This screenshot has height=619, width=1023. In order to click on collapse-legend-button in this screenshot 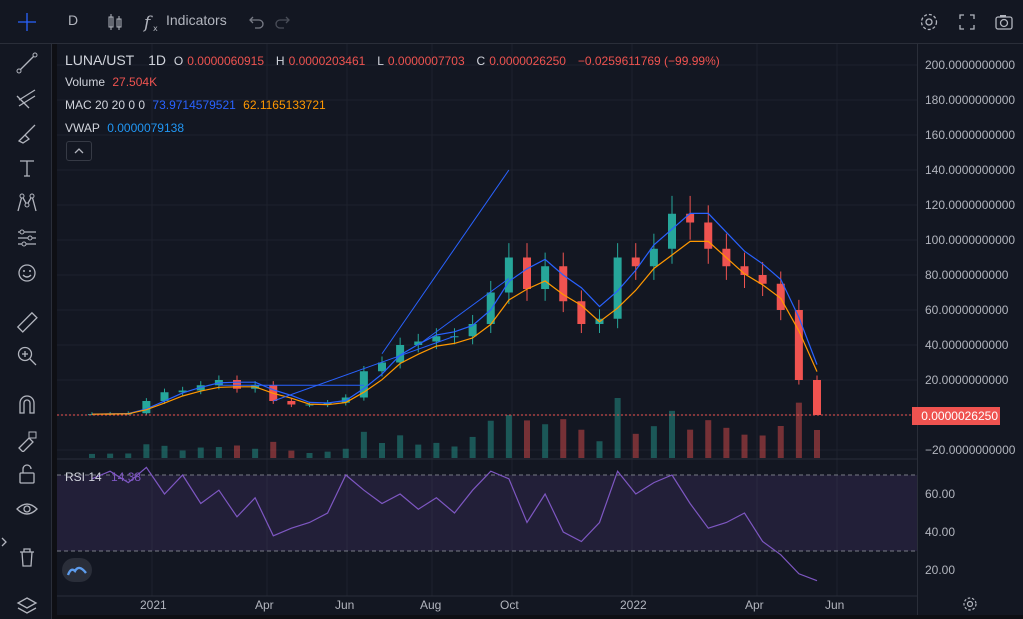, I will do `click(79, 151)`.